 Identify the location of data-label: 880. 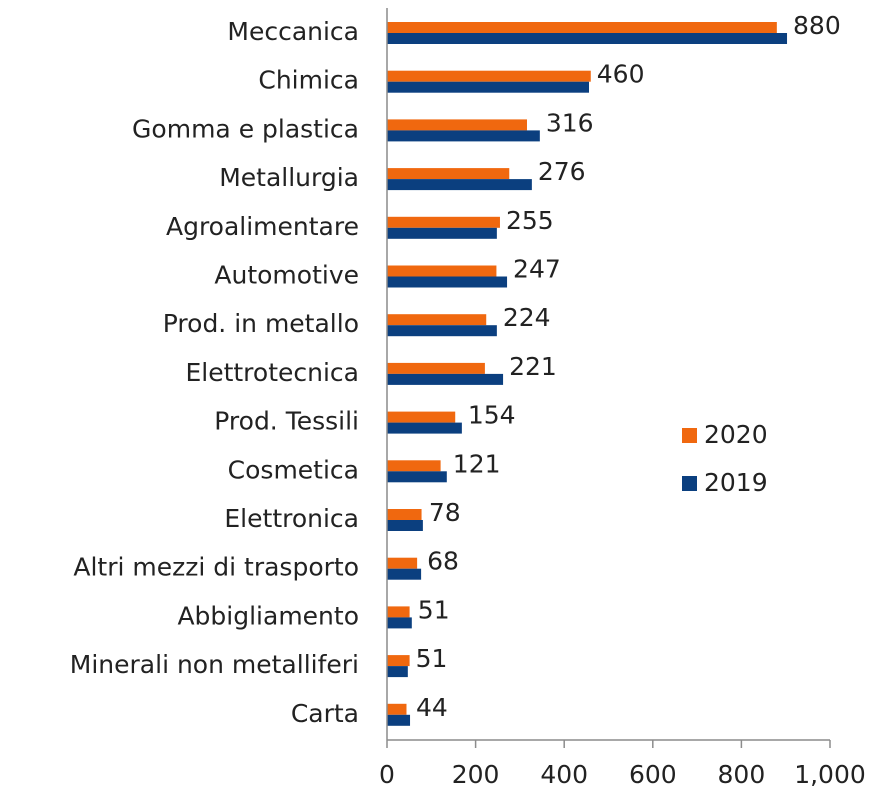
(817, 25).